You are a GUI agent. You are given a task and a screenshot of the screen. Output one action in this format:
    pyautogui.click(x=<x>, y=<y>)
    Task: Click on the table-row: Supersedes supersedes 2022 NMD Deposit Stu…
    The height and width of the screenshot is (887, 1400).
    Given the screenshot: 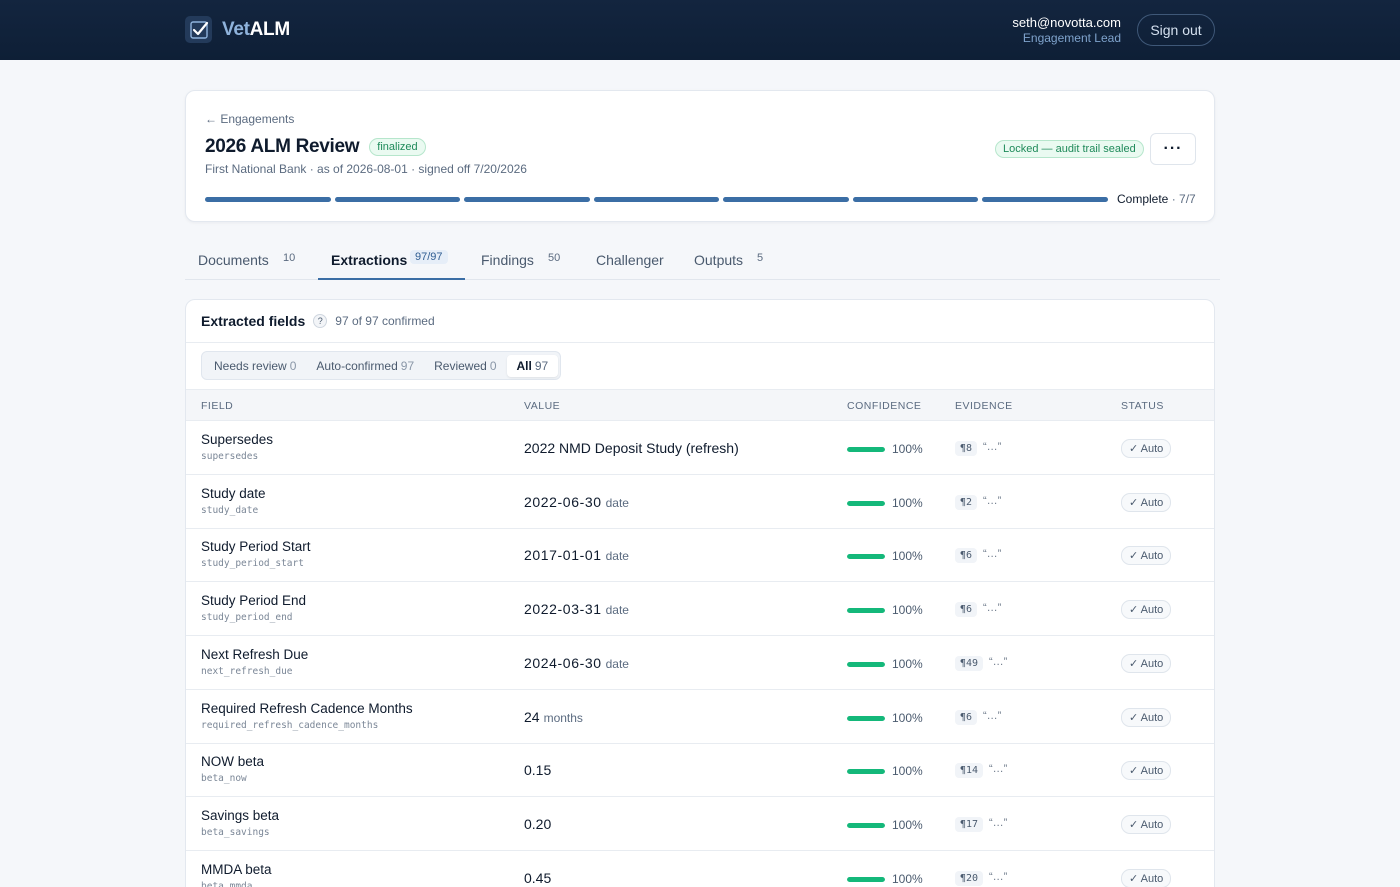 What is the action you would take?
    pyautogui.click(x=700, y=448)
    